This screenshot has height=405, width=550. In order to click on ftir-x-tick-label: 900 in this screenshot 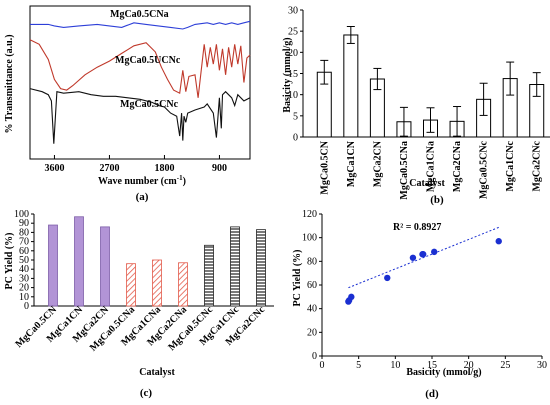, I will do `click(219, 168)`.